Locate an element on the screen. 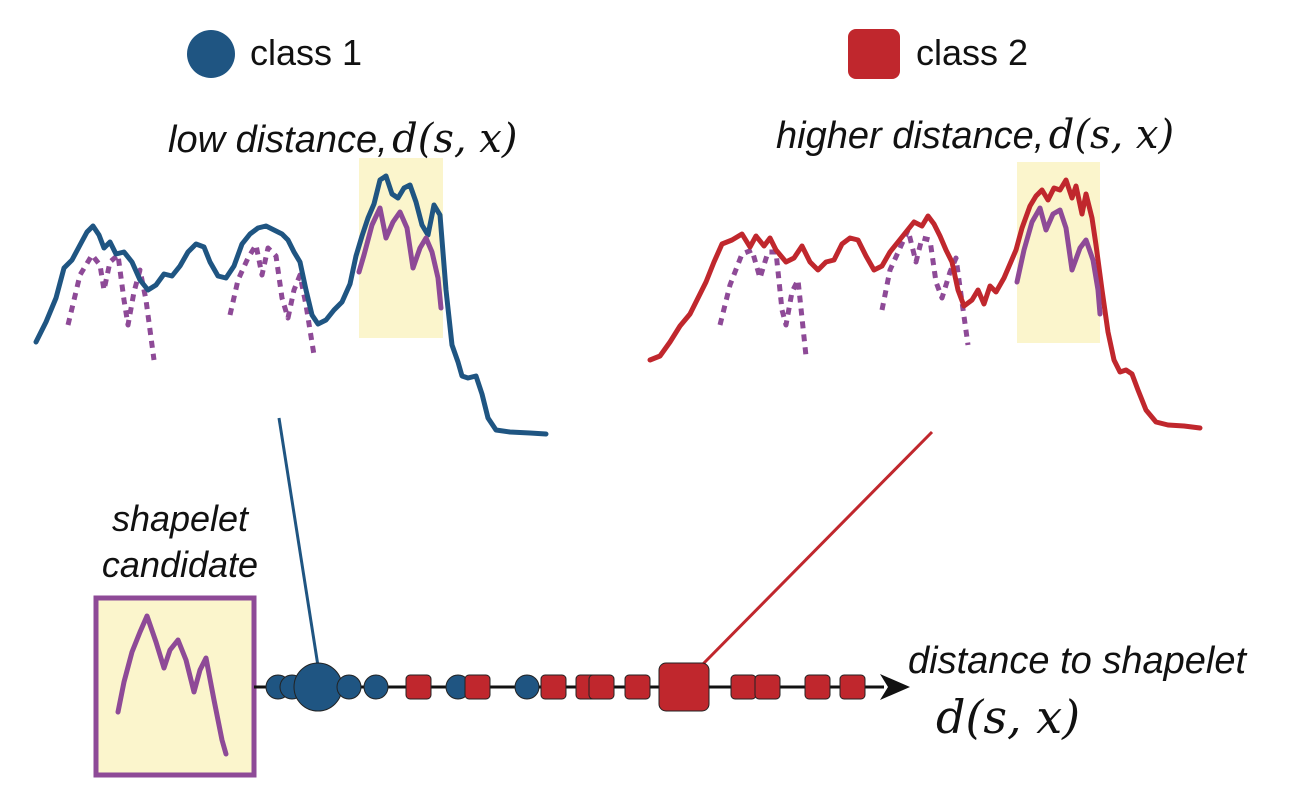 The image size is (1308, 806). axis-label: distance to shapelet is located at coordinates (1077, 661).